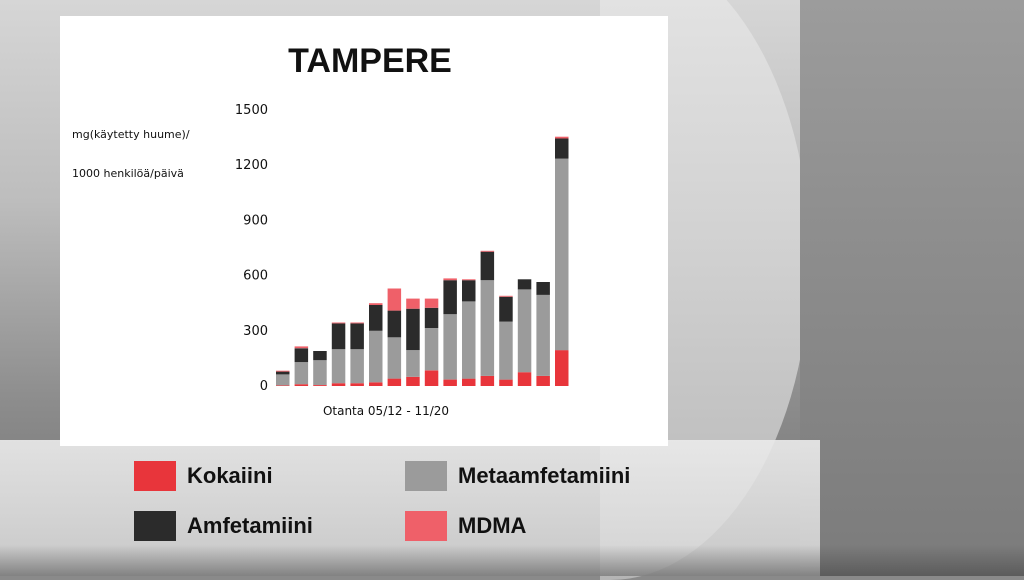 Image resolution: width=1024 pixels, height=580 pixels. Describe the element at coordinates (128, 173) in the screenshot. I see `y-axis-label-line-2: 1000 henkilöä/päivä` at that location.